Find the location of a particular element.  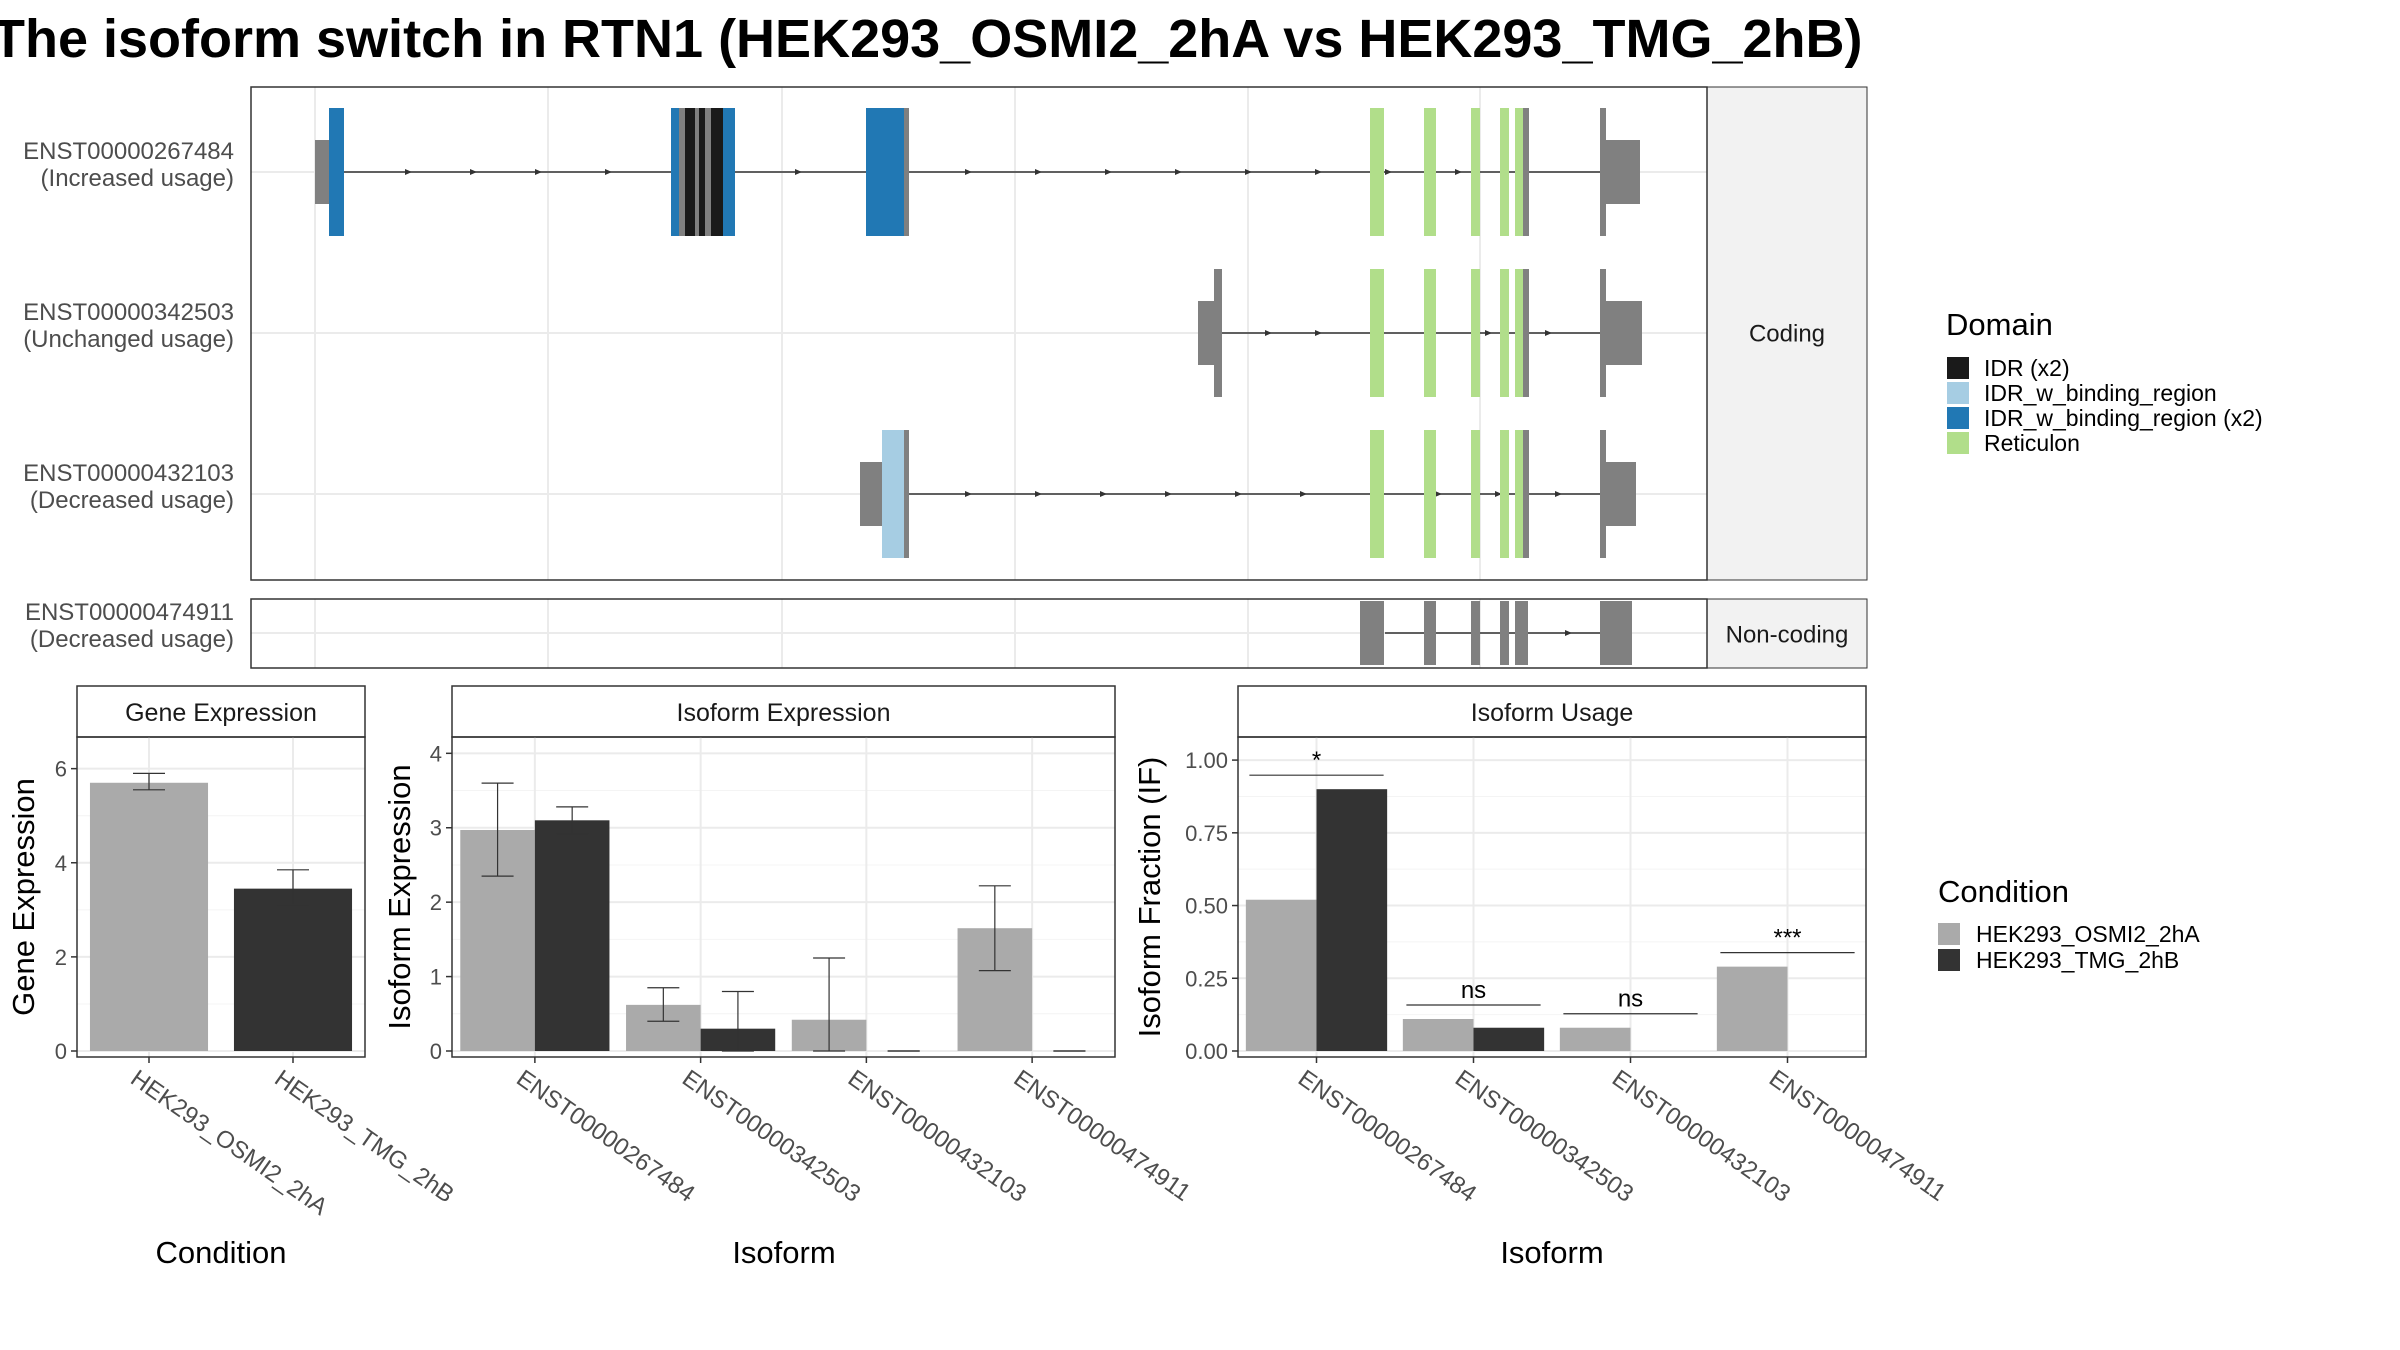

y-axis-title: Isoform Expression is located at coordinates (399, 896).